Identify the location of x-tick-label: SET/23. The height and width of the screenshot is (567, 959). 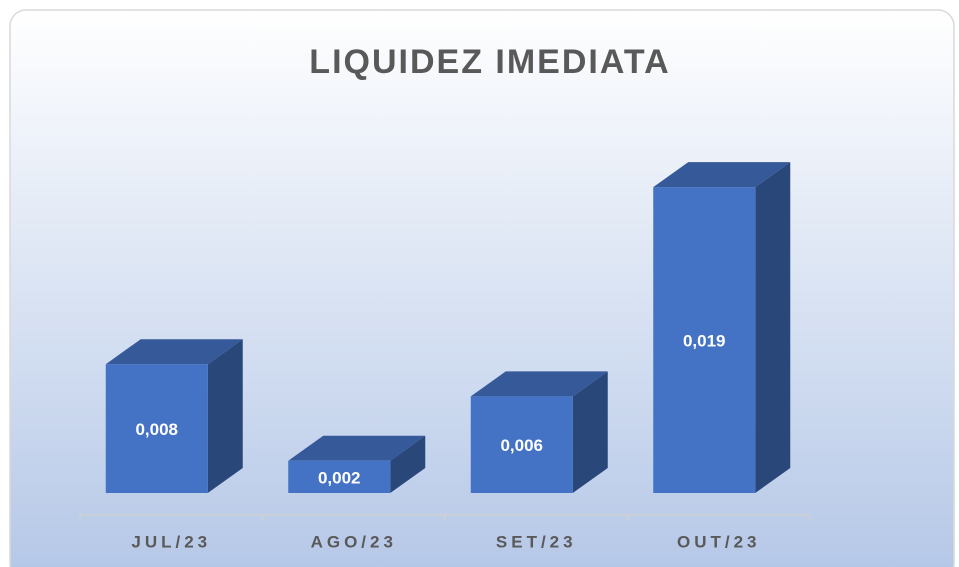
(536, 541).